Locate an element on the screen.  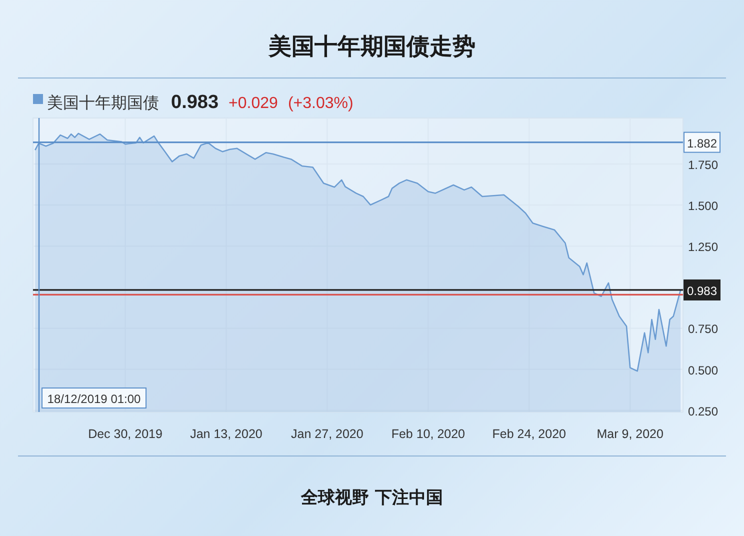
ref-line-label: 0.983 is located at coordinates (702, 291).